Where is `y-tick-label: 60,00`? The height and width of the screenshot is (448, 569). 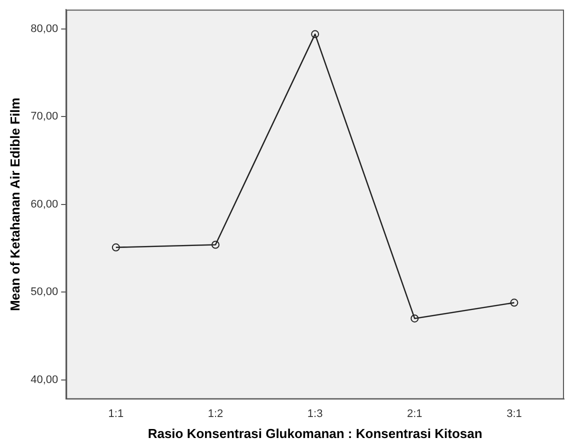 y-tick-label: 60,00 is located at coordinates (44, 204).